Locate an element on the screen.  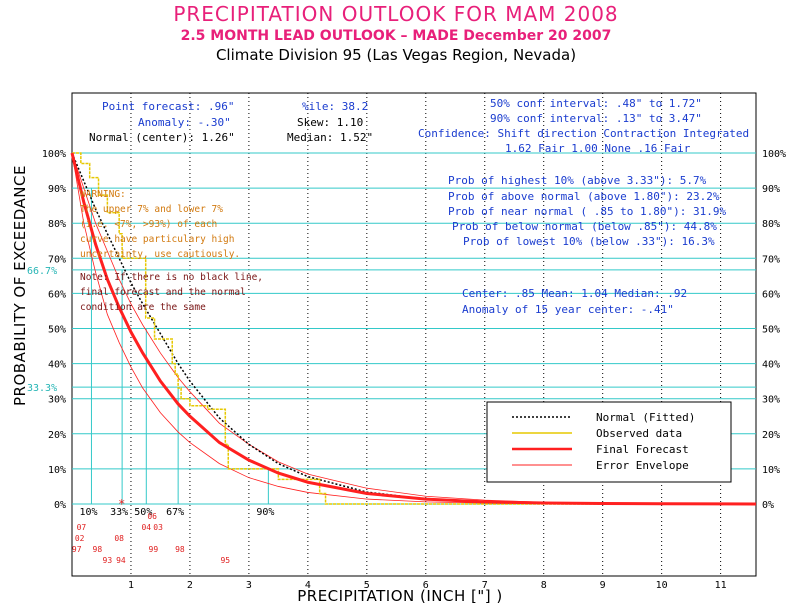
year-label: 99 is located at coordinates (154, 549).